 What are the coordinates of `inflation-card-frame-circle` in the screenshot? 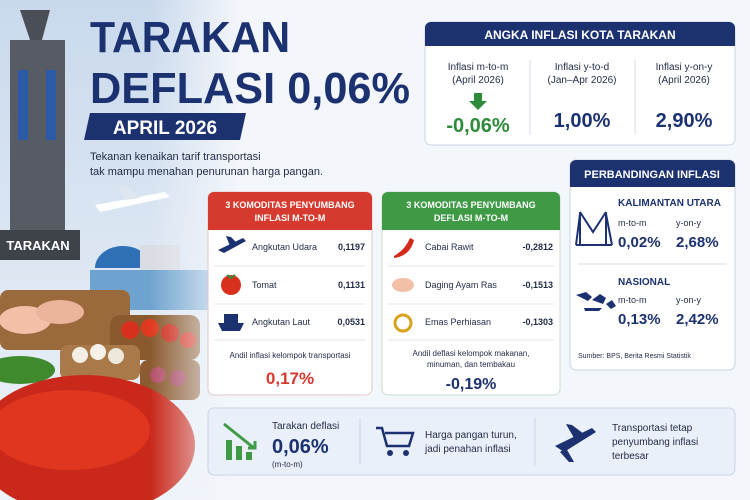 It's located at (231, 285).